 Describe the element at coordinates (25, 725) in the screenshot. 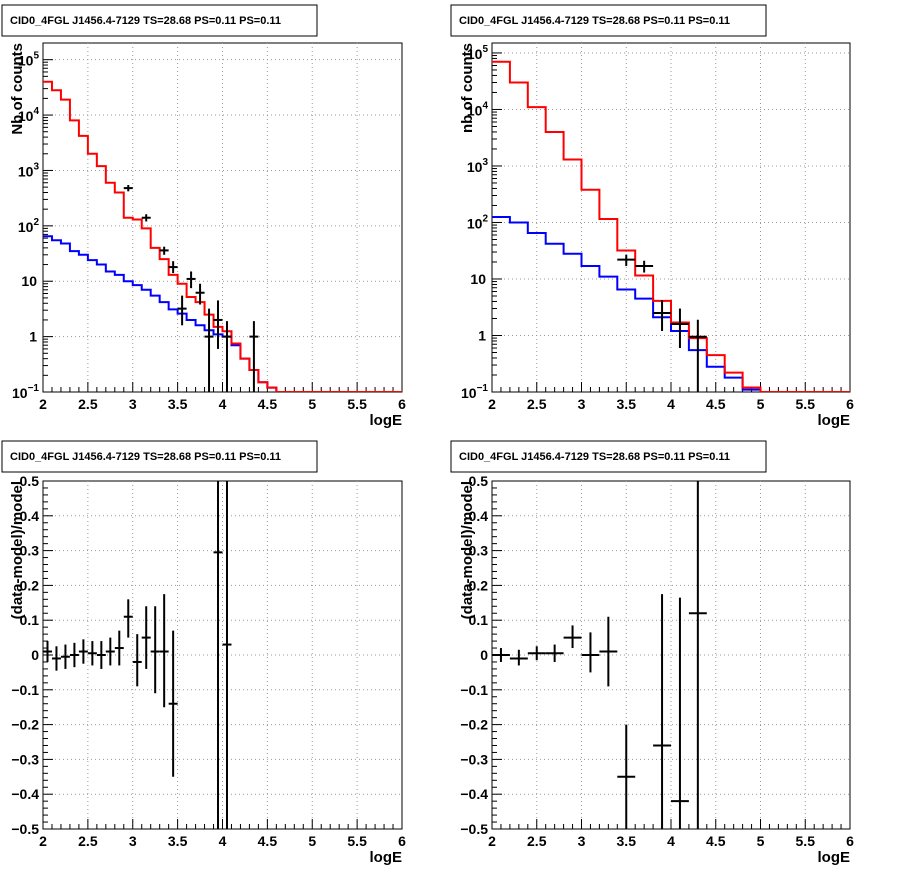

I see `y-tick-label: −0.2` at that location.